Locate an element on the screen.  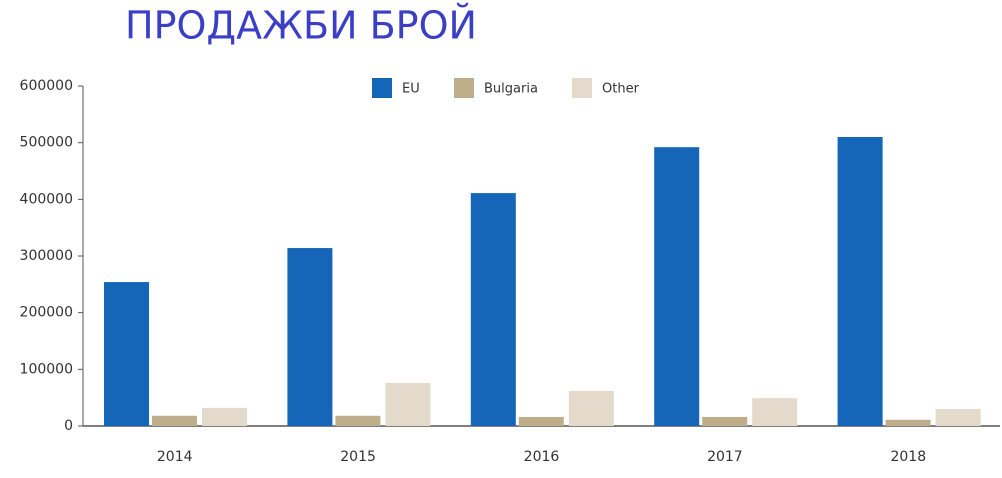
y-tick-label: 0 is located at coordinates (68, 426).